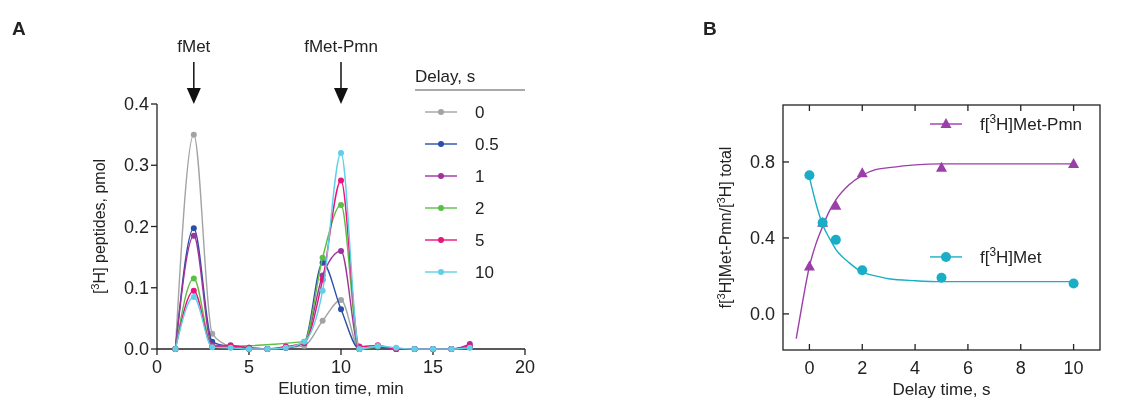 Image resolution: width=1142 pixels, height=401 pixels. Describe the element at coordinates (480, 176) in the screenshot. I see `legend-label: 1` at that location.